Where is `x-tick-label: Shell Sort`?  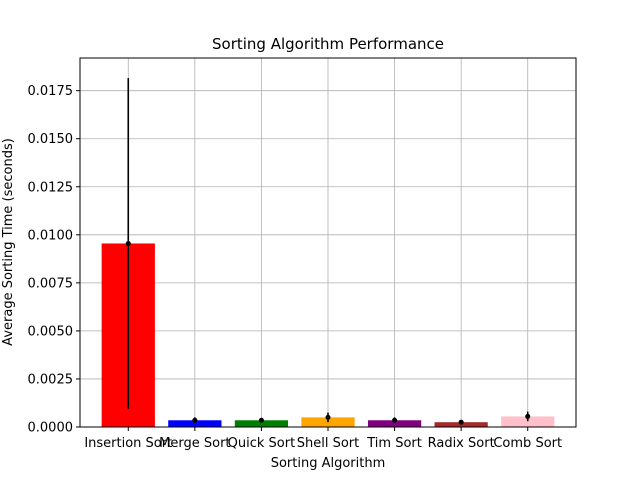
x-tick-label: Shell Sort is located at coordinates (328, 443).